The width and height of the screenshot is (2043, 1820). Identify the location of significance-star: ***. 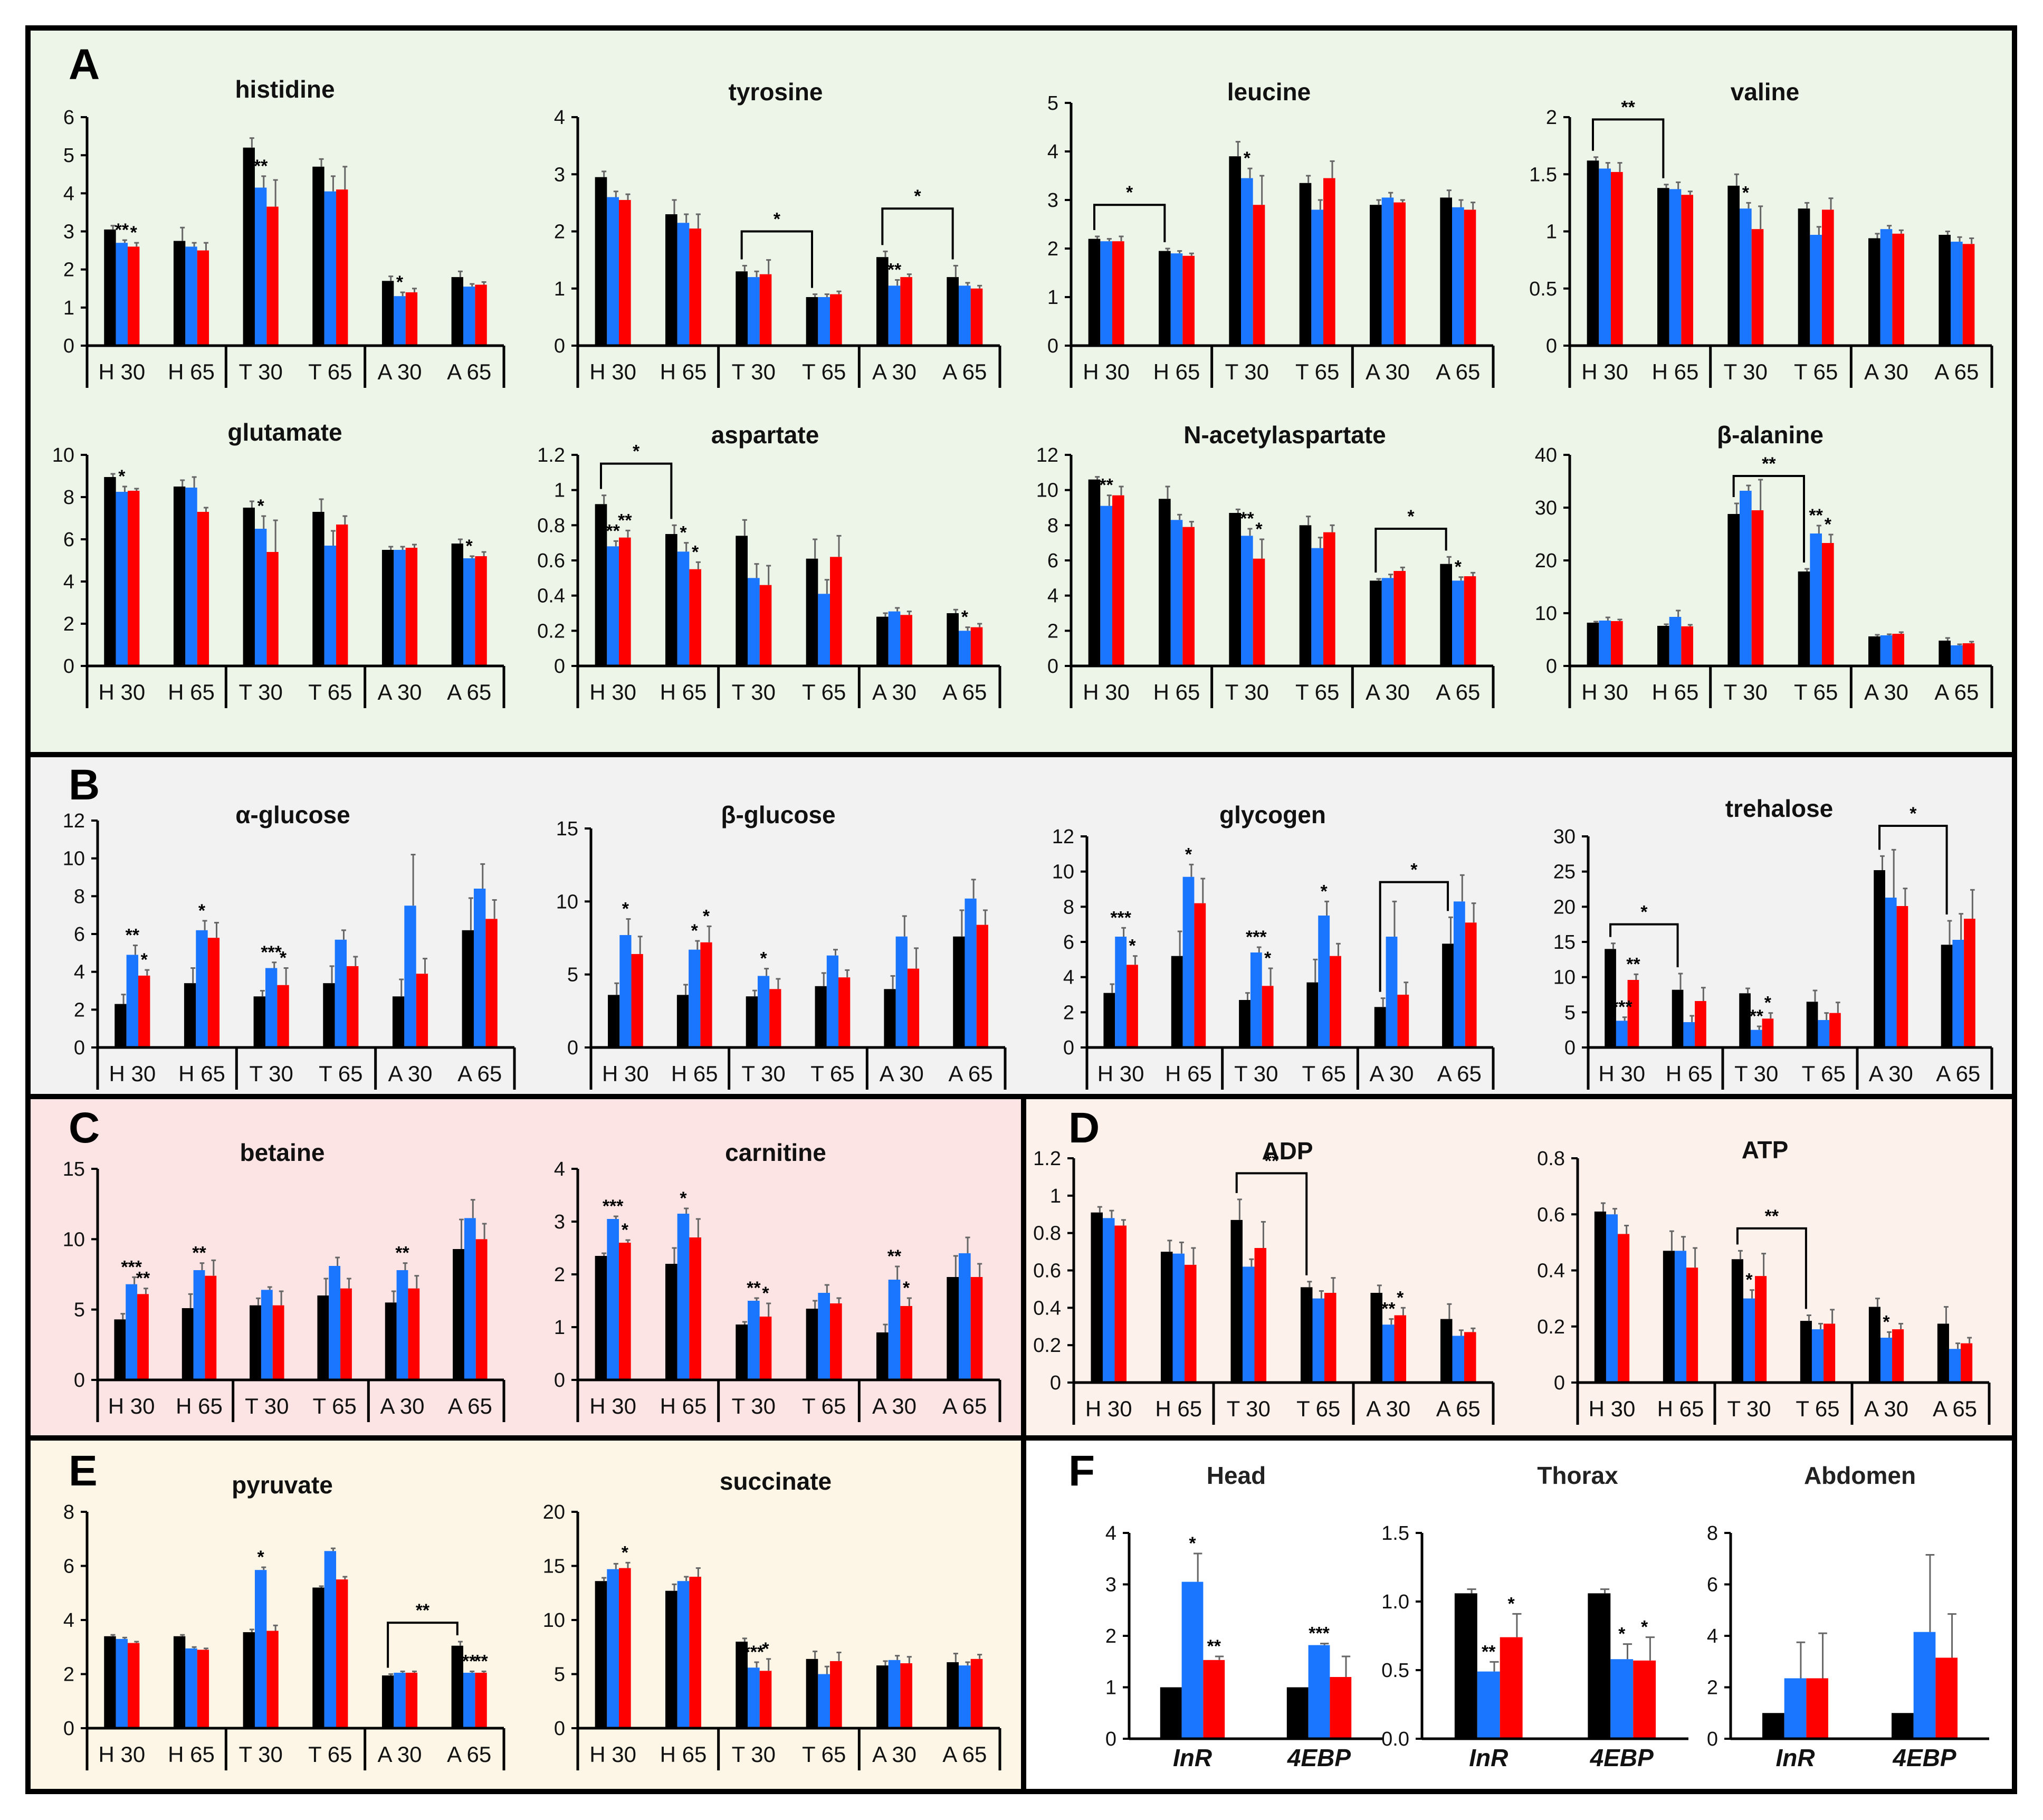
(613, 1206).